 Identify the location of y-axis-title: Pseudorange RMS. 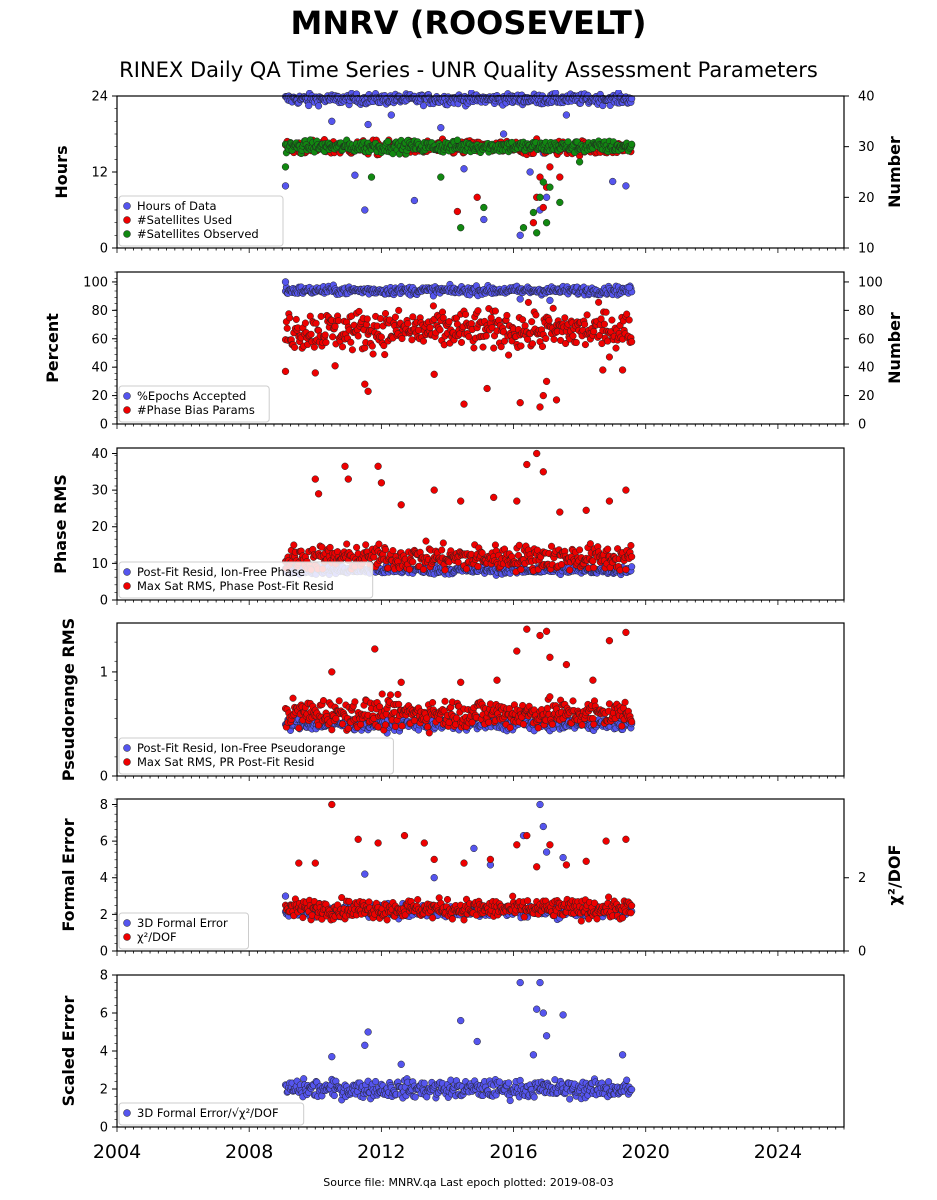
(68, 699).